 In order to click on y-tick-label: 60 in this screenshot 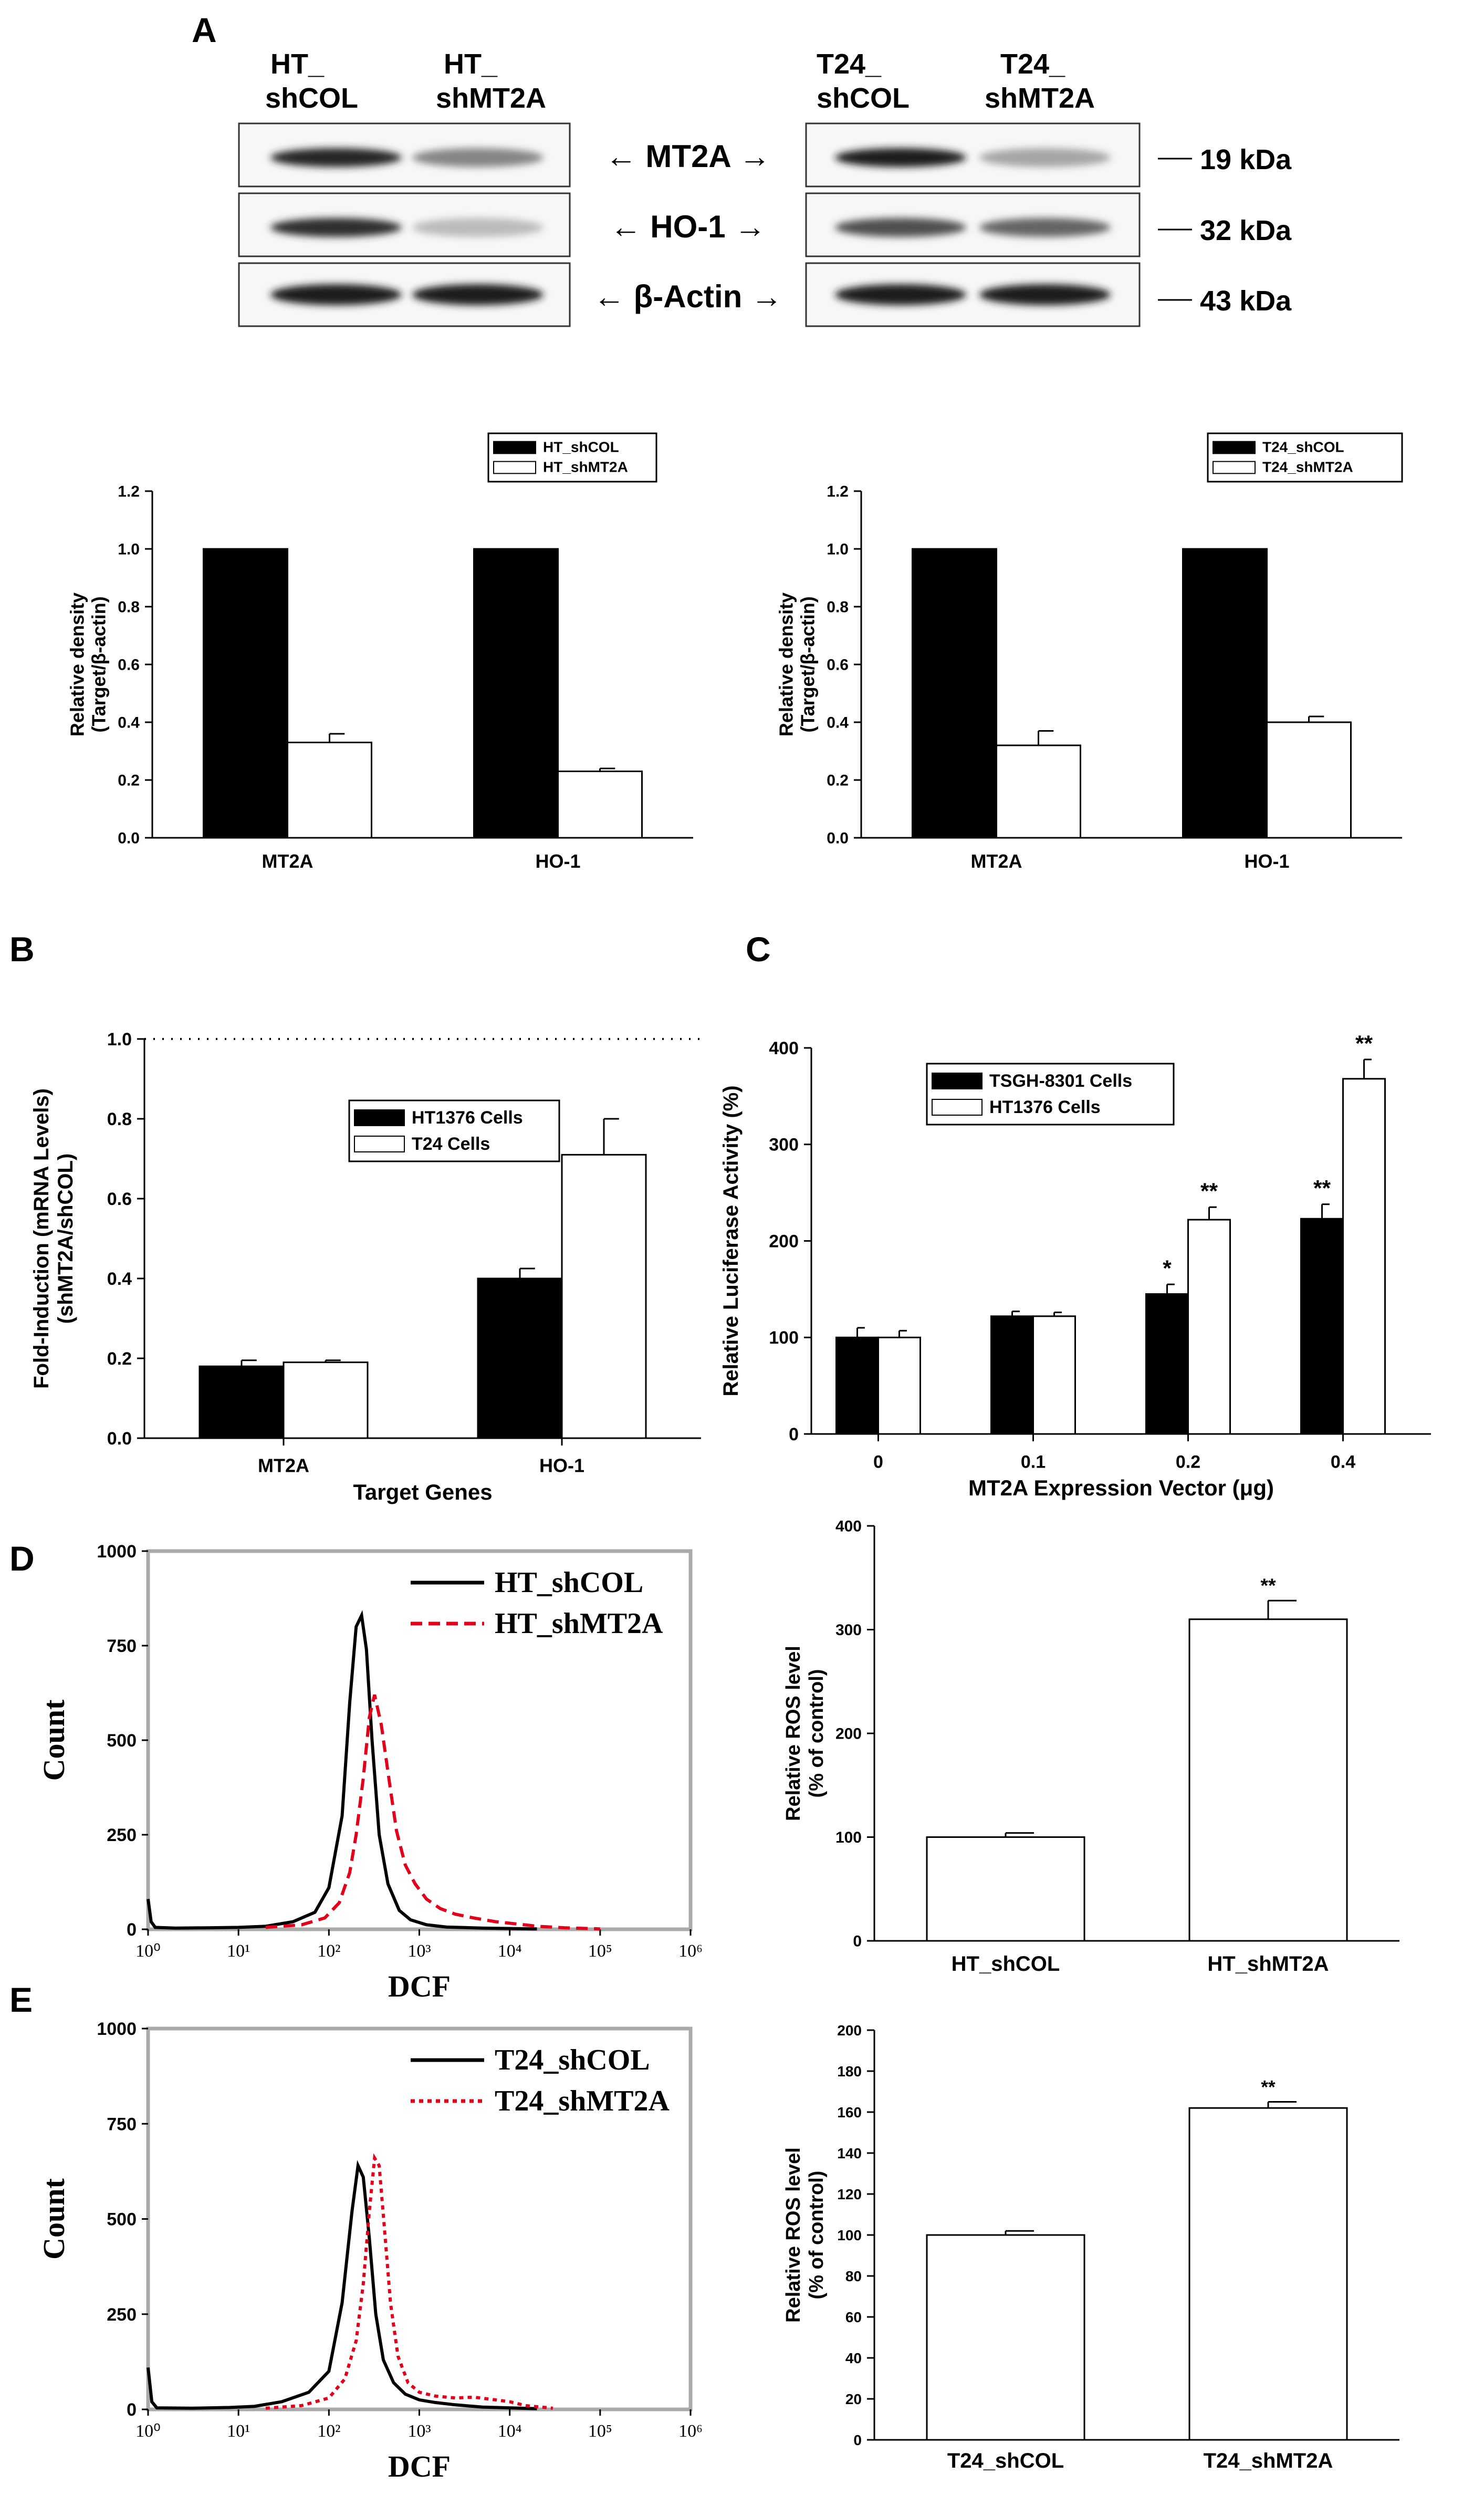, I will do `click(853, 2317)`.